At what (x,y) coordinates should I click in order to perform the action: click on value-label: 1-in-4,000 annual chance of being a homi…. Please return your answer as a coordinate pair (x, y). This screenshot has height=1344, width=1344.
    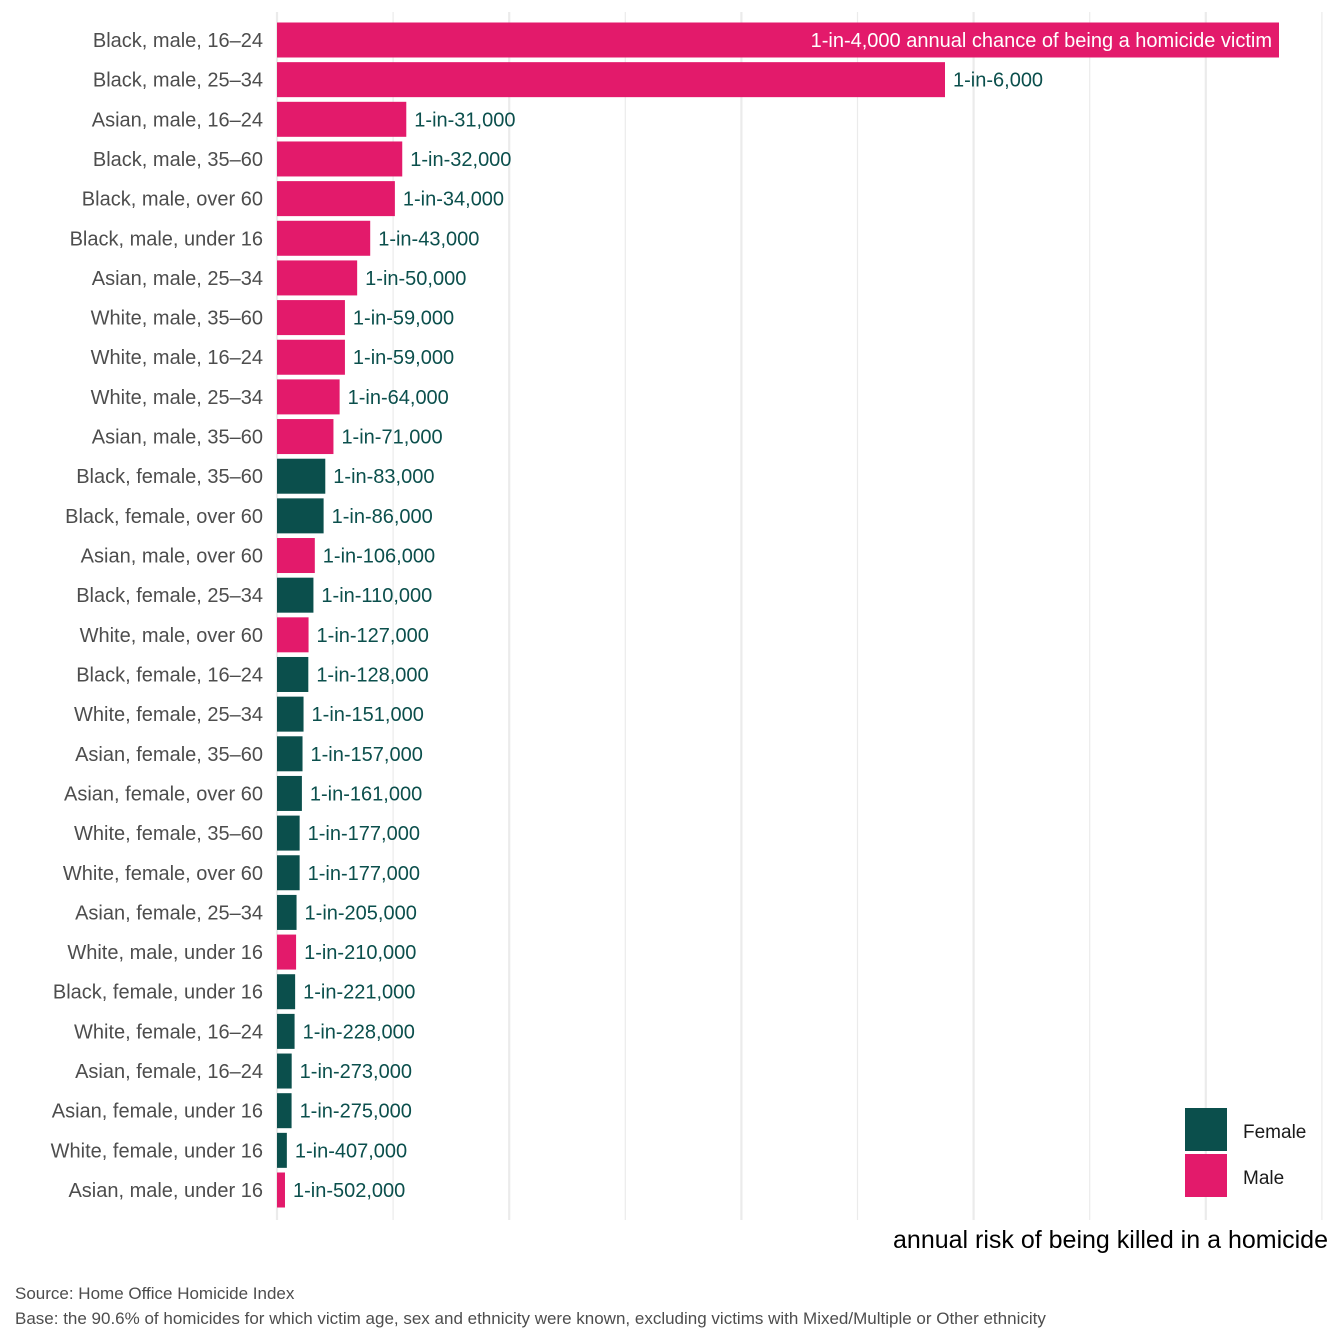
    Looking at the image, I should click on (1041, 41).